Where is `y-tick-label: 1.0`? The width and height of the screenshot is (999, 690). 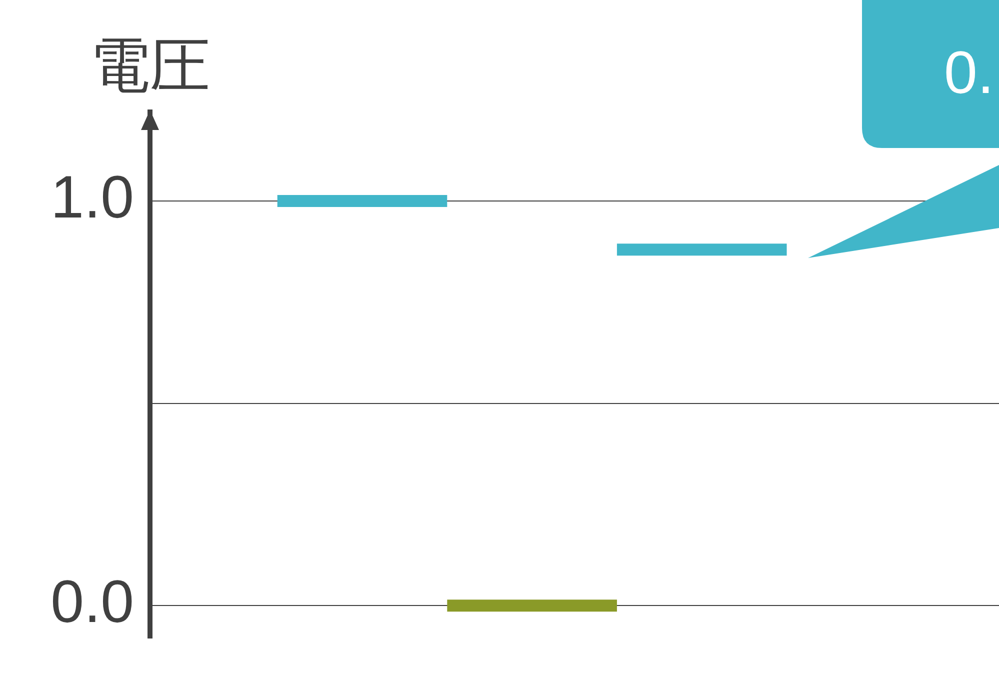 y-tick-label: 1.0 is located at coordinates (92, 197).